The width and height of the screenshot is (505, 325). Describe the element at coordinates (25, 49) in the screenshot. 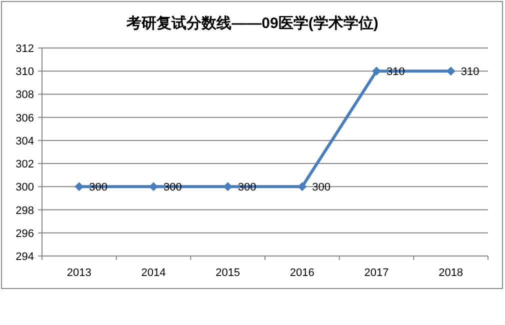

I see `y-tick-label: 312` at that location.